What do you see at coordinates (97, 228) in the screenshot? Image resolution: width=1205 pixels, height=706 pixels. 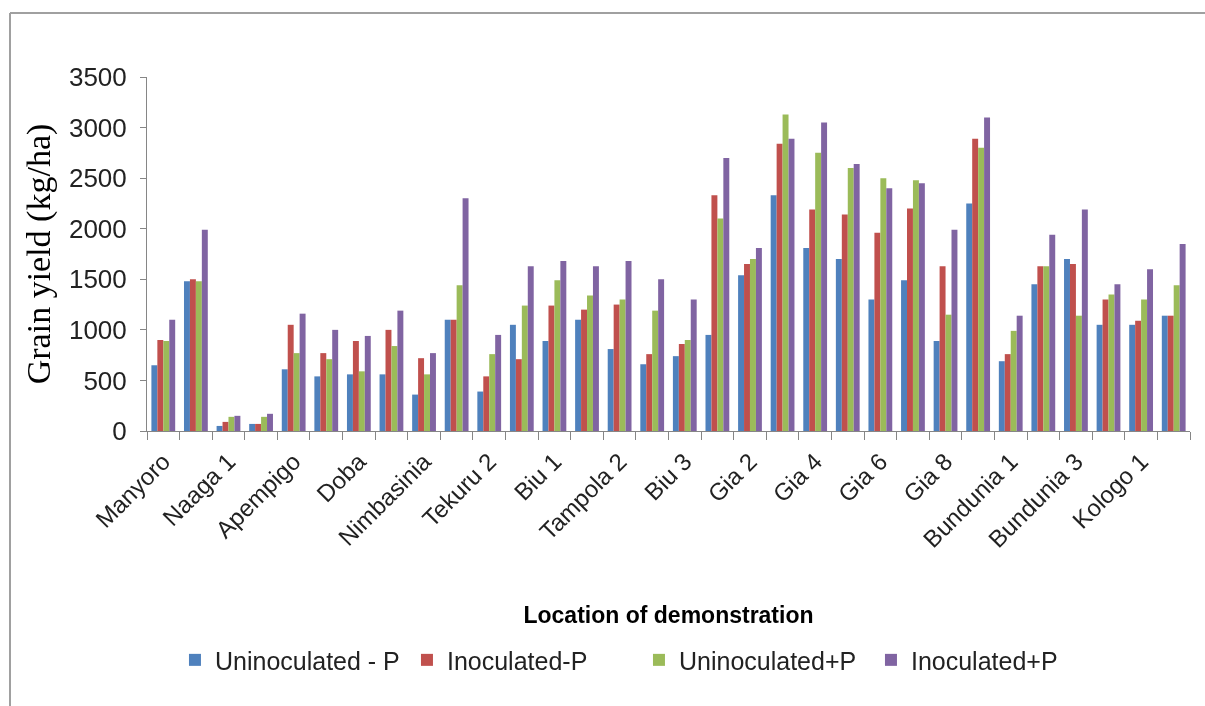 I see `y-tick-label: 2000` at bounding box center [97, 228].